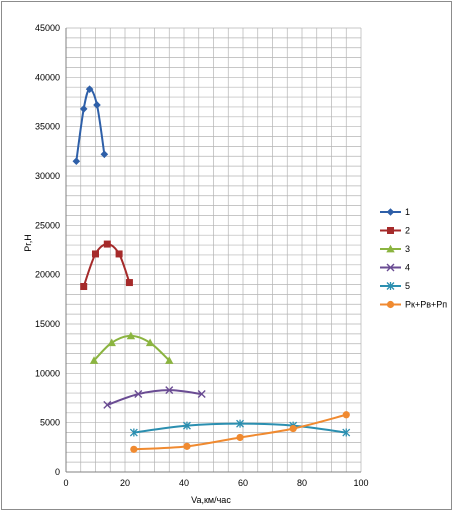 The width and height of the screenshot is (454, 512). I want to click on x-axis-title: Va,км/час, so click(211, 500).